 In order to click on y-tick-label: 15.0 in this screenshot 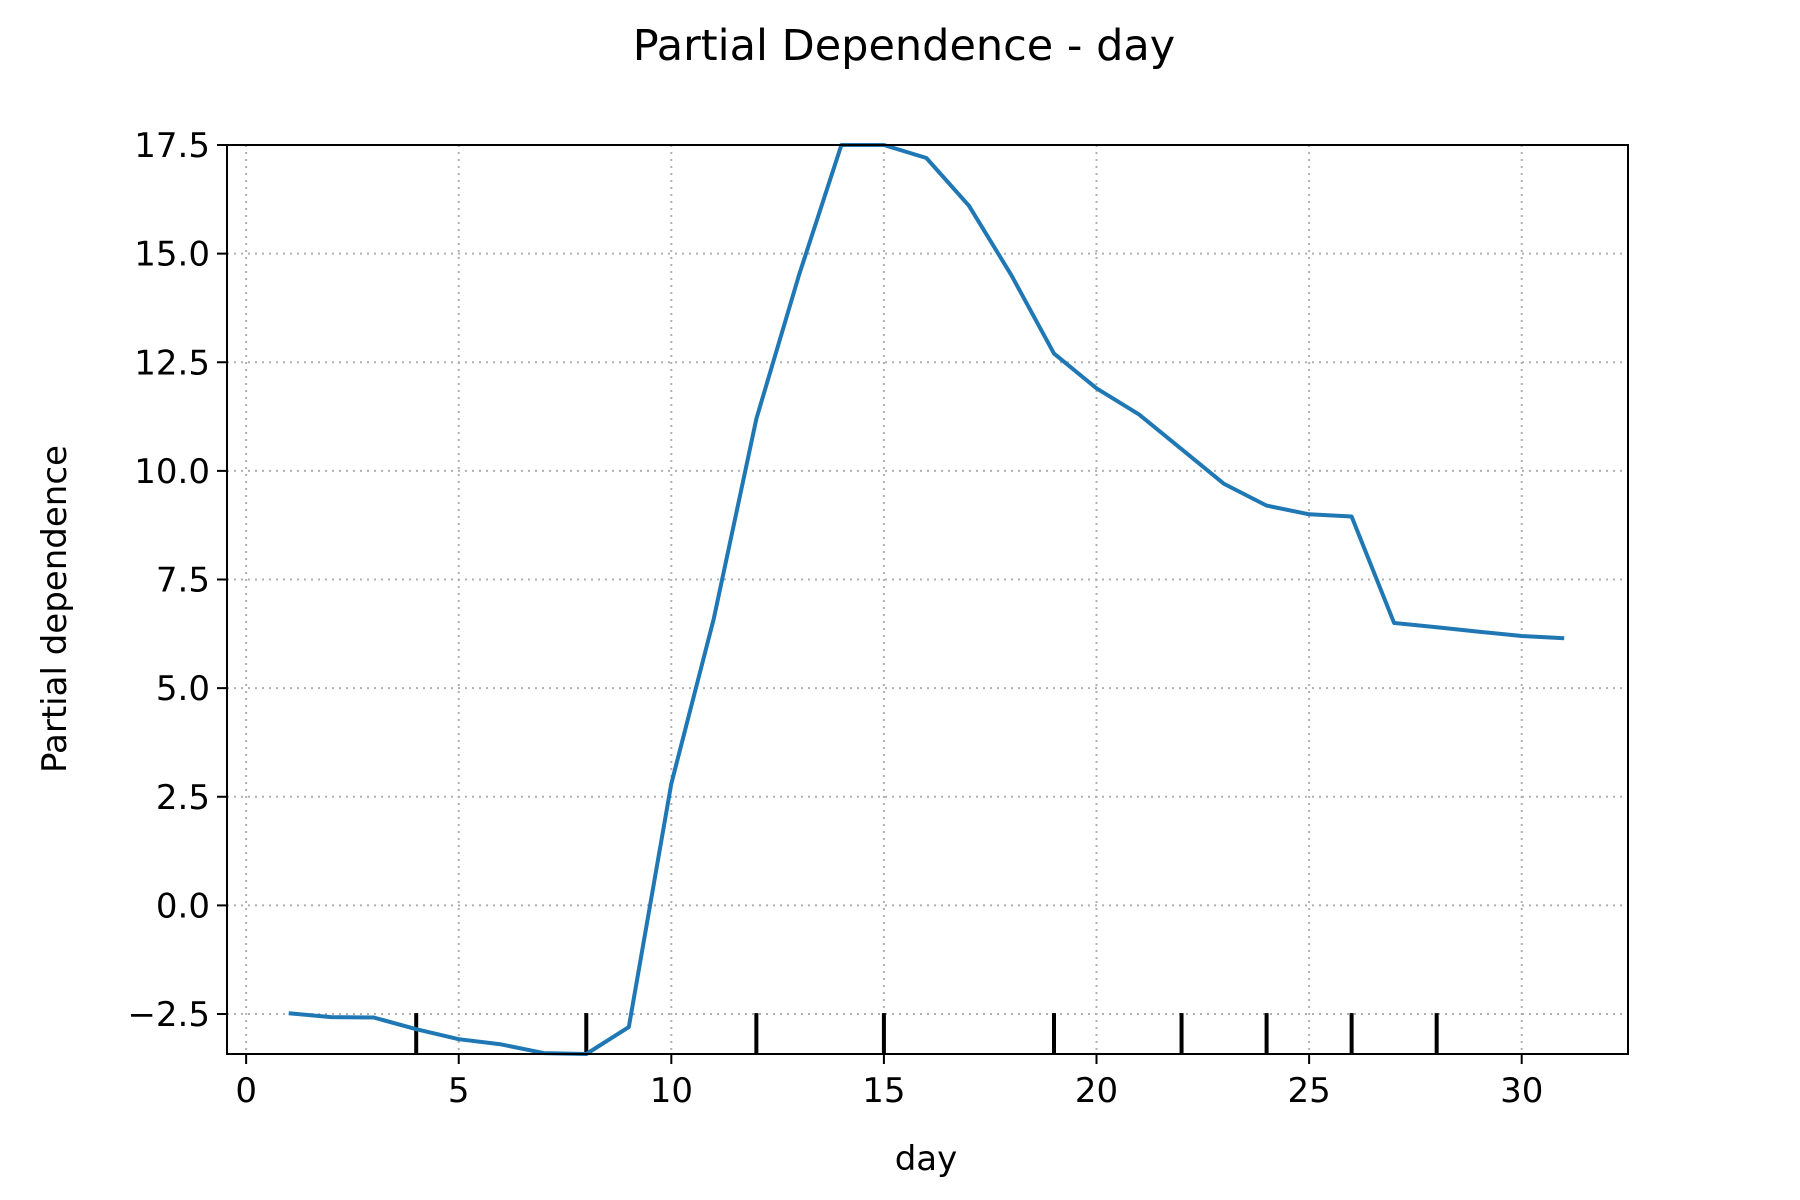, I will do `click(172, 255)`.